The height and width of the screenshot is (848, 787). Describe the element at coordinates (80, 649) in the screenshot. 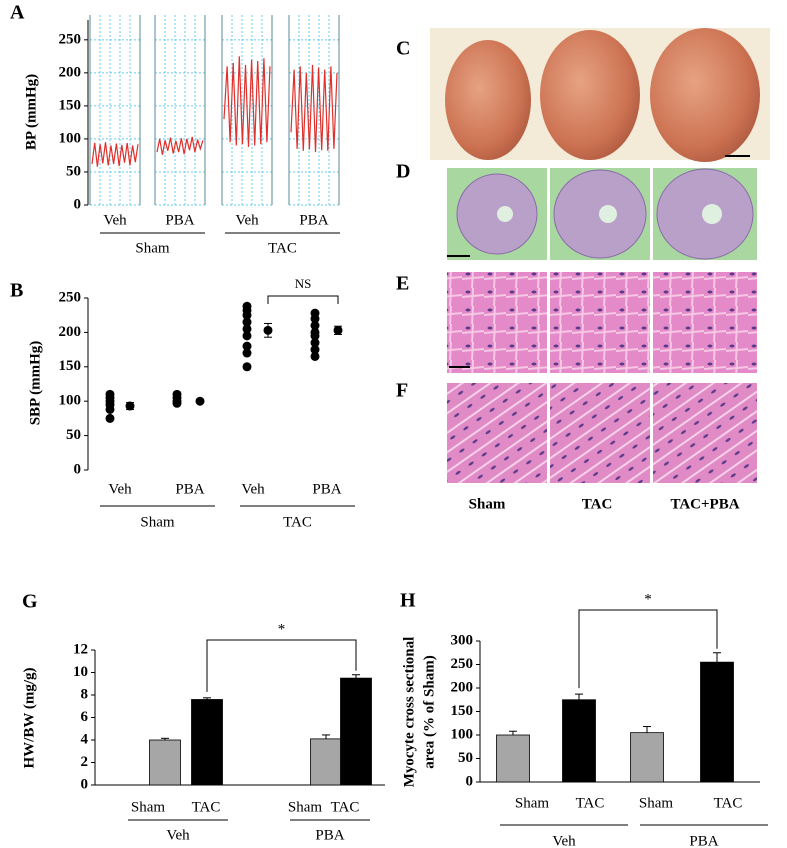

I see `y-tick-label: 12` at that location.